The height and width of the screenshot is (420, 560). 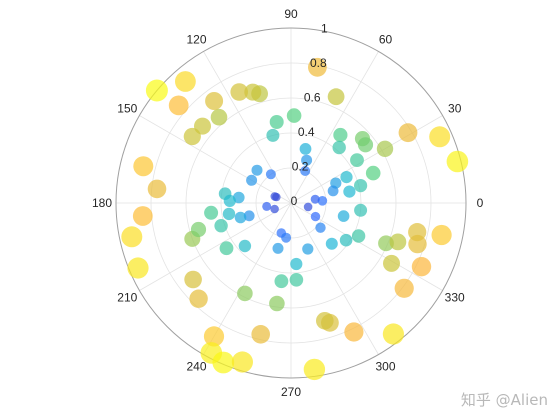 What do you see at coordinates (102, 203) in the screenshot?
I see `theta-tick-label-180: 180` at bounding box center [102, 203].